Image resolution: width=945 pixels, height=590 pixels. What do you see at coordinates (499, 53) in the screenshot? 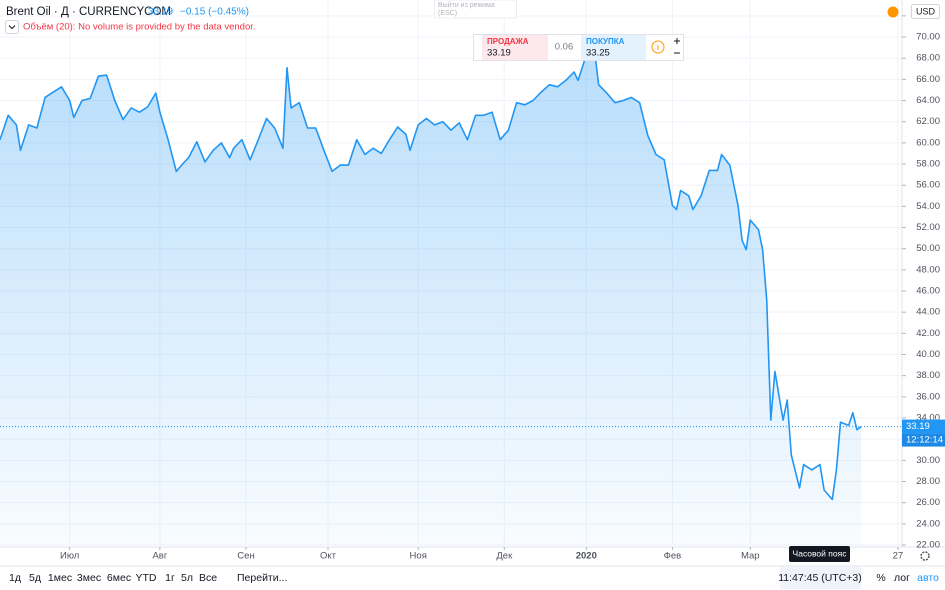
I see `sell-price: 33.19` at bounding box center [499, 53].